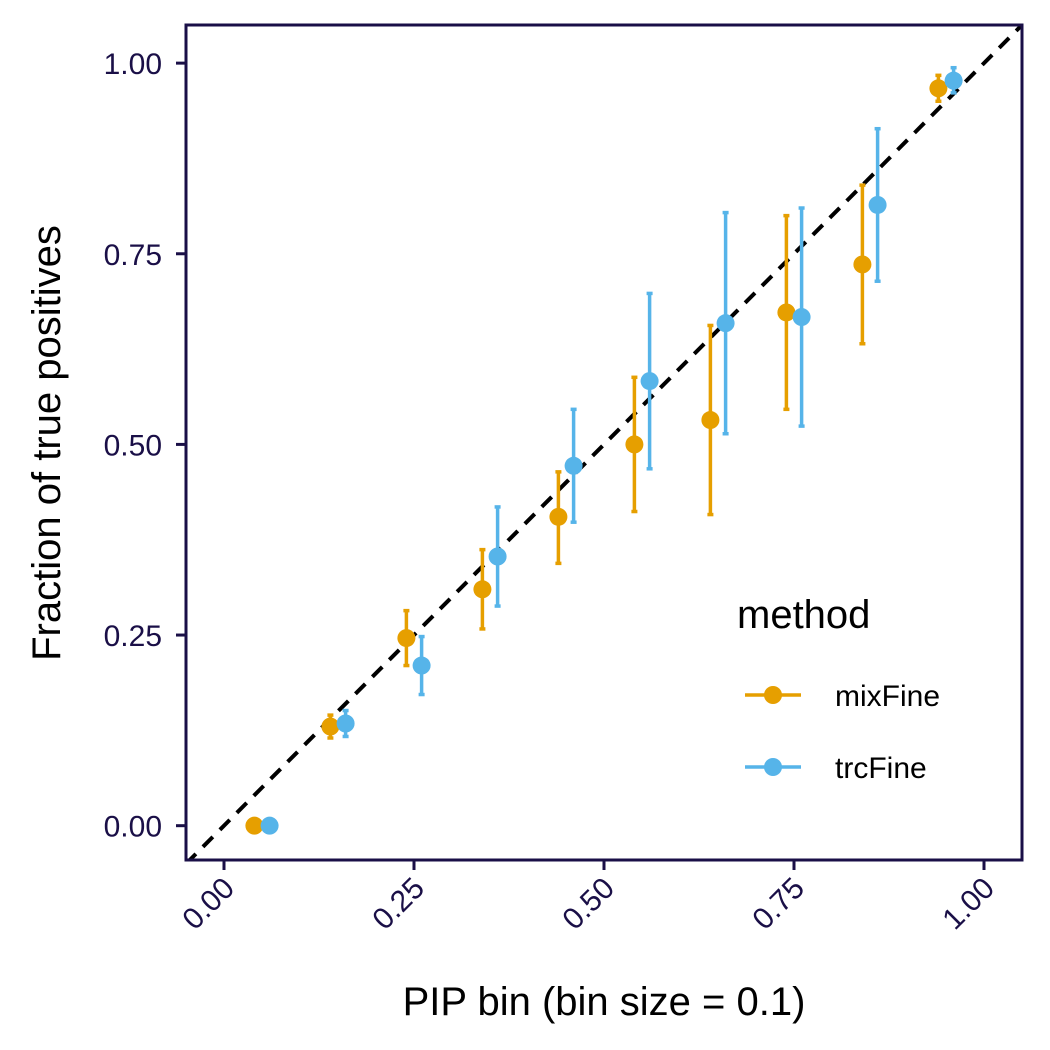 This screenshot has width=1050, height=1050. I want to click on legend-label: trcFine, so click(881, 768).